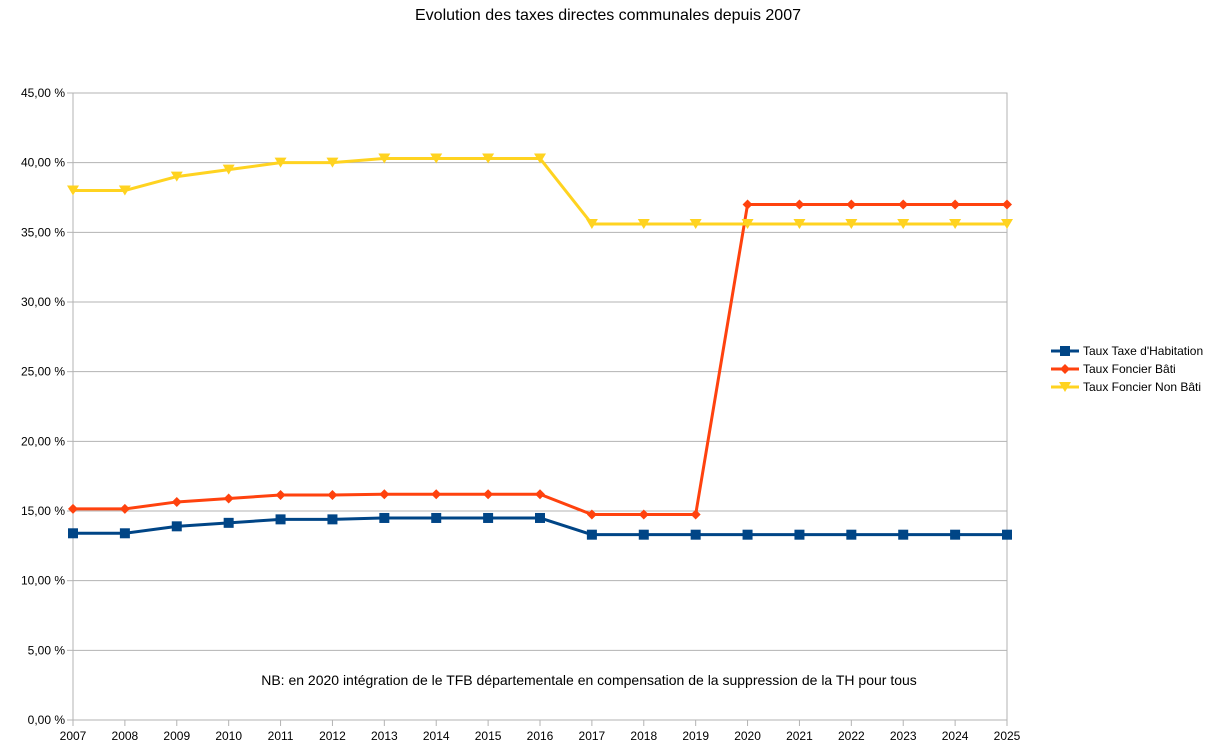 The width and height of the screenshot is (1219, 753). What do you see at coordinates (43, 302) in the screenshot?
I see `y-tick-label: 30,00 %` at bounding box center [43, 302].